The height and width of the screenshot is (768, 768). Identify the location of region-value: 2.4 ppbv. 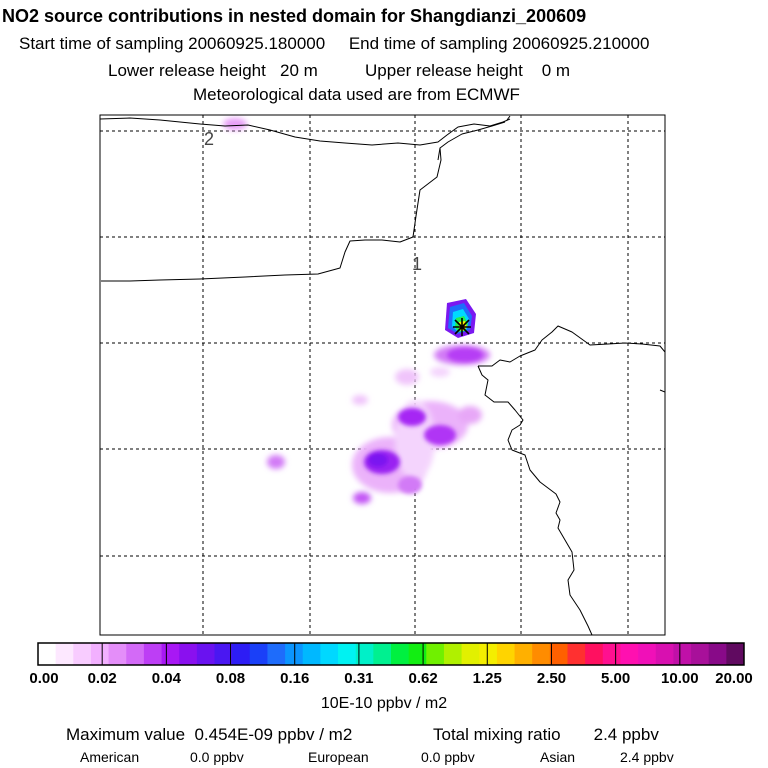
(647, 757).